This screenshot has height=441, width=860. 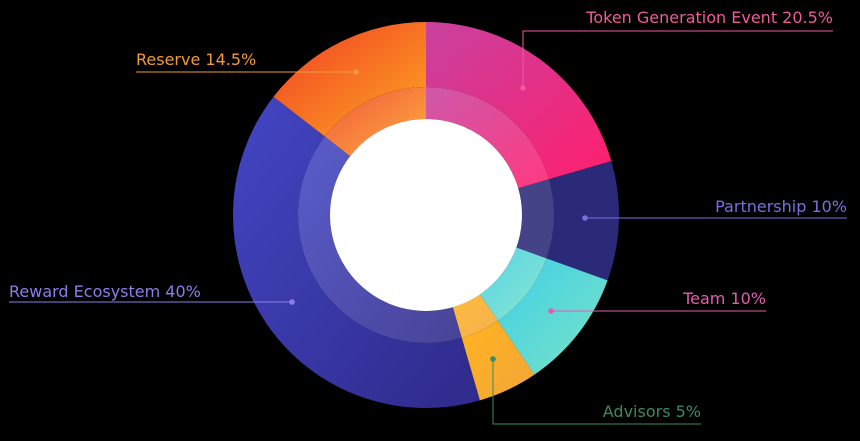 What do you see at coordinates (551, 311) in the screenshot?
I see `leader-dot-team` at bounding box center [551, 311].